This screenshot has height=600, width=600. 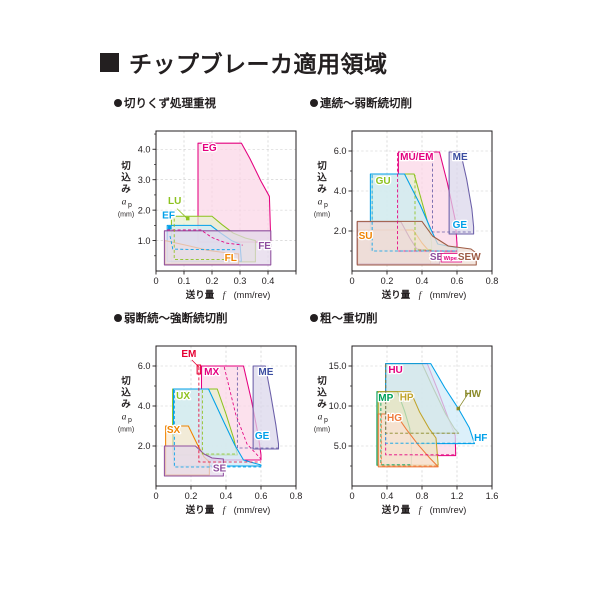 I want to click on label-FE: FE, so click(x=264, y=246).